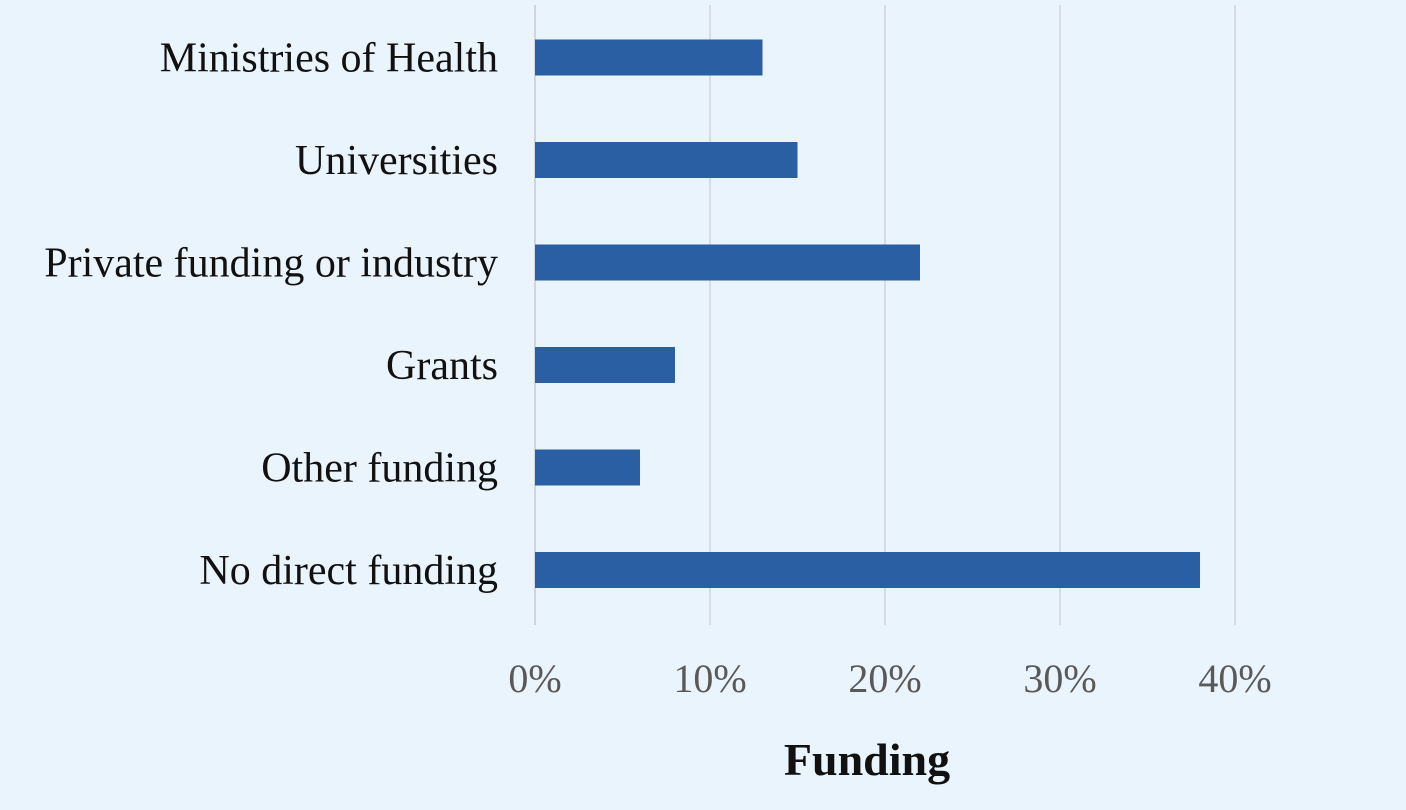 This screenshot has height=810, width=1406. Describe the element at coordinates (442, 366) in the screenshot. I see `category-label: Grants` at that location.